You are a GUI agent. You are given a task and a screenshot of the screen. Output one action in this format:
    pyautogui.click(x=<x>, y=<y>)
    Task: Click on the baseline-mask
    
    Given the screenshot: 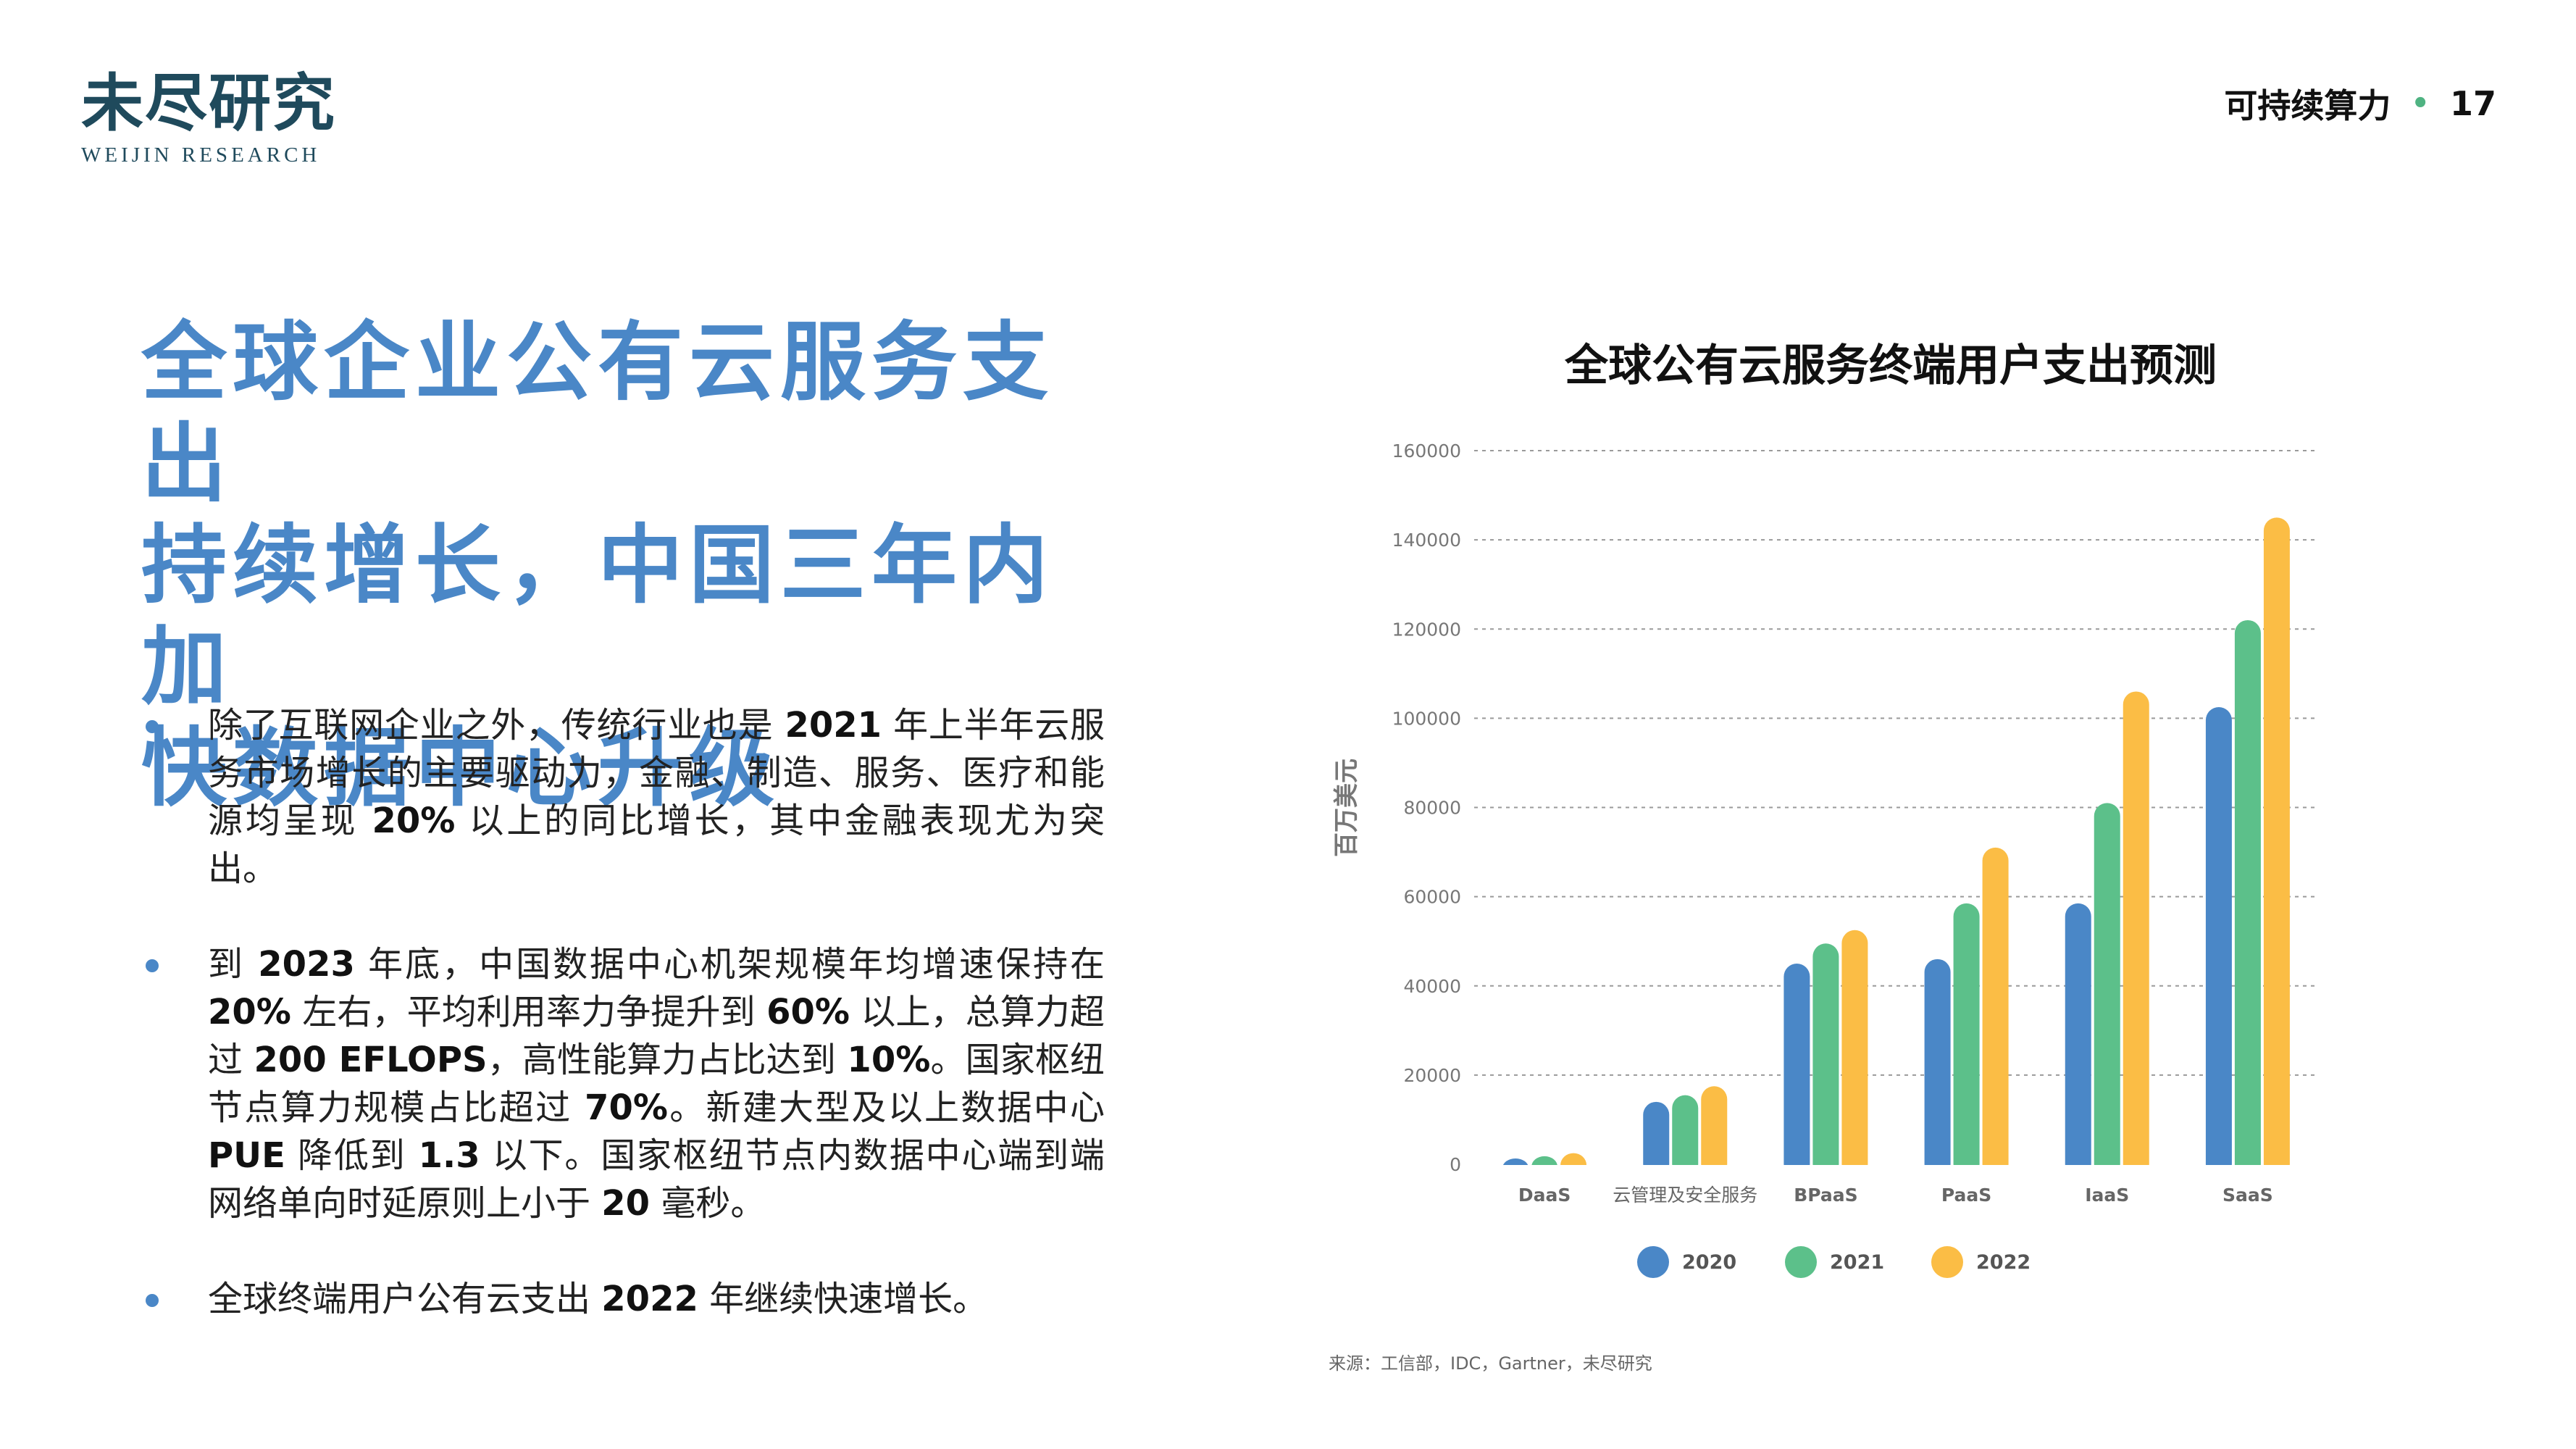 What is the action you would take?
    pyautogui.click(x=1896, y=1176)
    